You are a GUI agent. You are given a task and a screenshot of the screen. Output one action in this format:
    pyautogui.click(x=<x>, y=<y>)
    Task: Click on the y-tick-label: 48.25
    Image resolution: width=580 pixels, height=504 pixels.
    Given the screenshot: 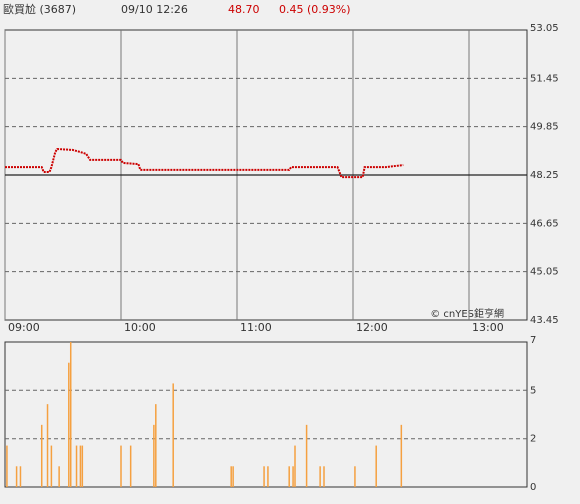 What is the action you would take?
    pyautogui.click(x=544, y=175)
    